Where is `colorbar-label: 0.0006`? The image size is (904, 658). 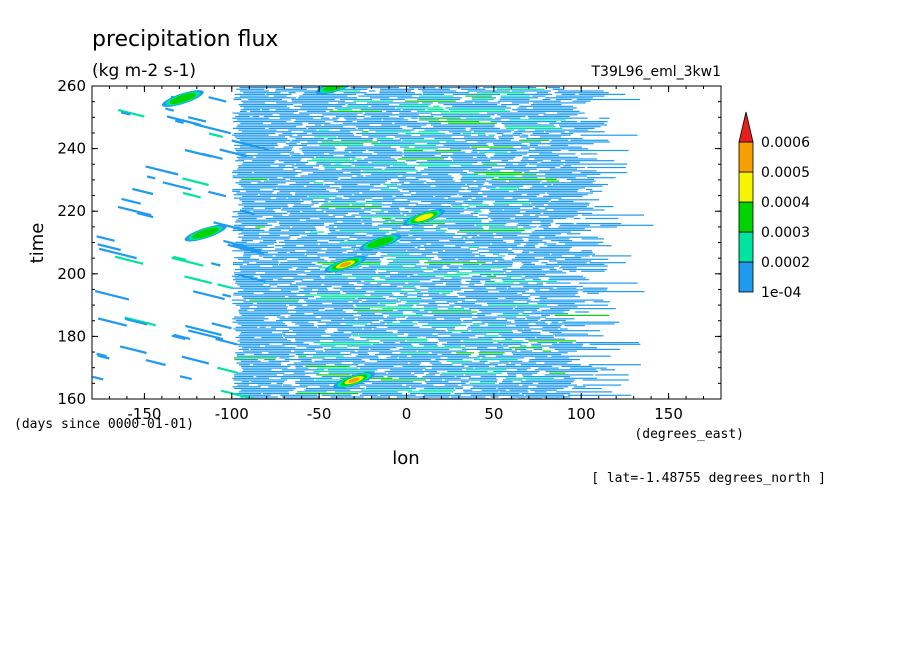
colorbar-label: 0.0006 is located at coordinates (785, 143).